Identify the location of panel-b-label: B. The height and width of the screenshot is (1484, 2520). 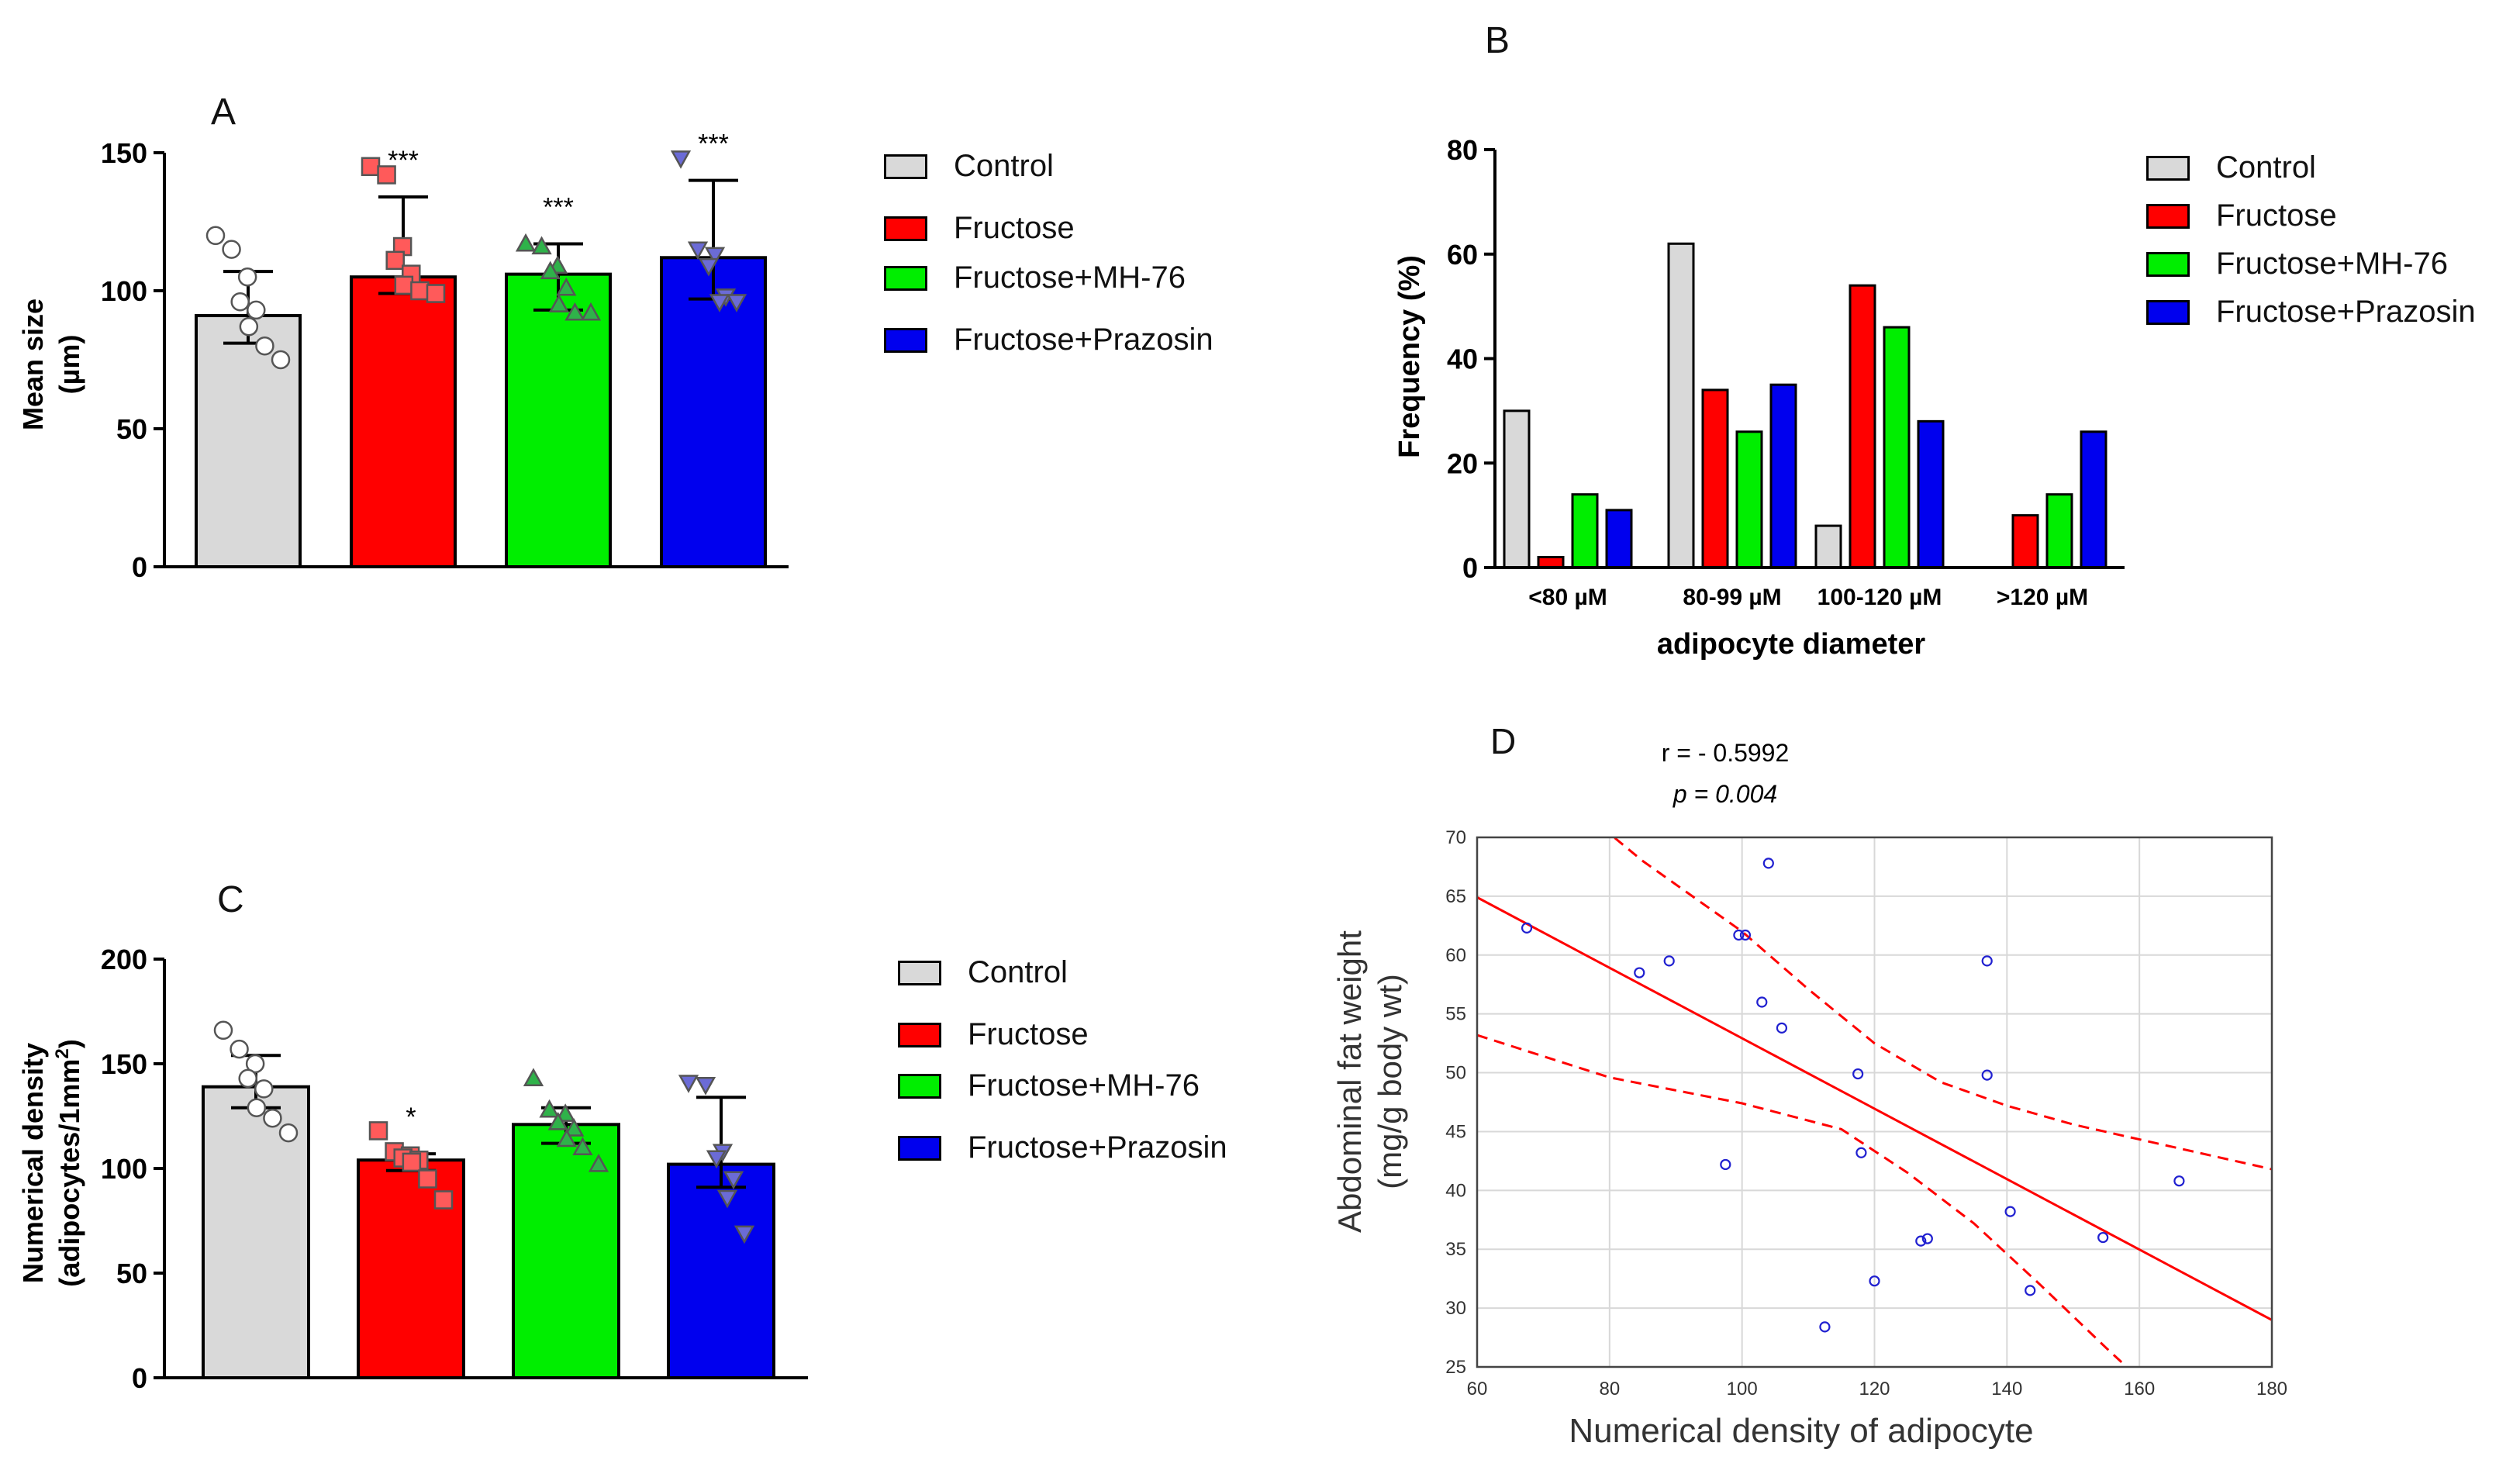
(1497, 41).